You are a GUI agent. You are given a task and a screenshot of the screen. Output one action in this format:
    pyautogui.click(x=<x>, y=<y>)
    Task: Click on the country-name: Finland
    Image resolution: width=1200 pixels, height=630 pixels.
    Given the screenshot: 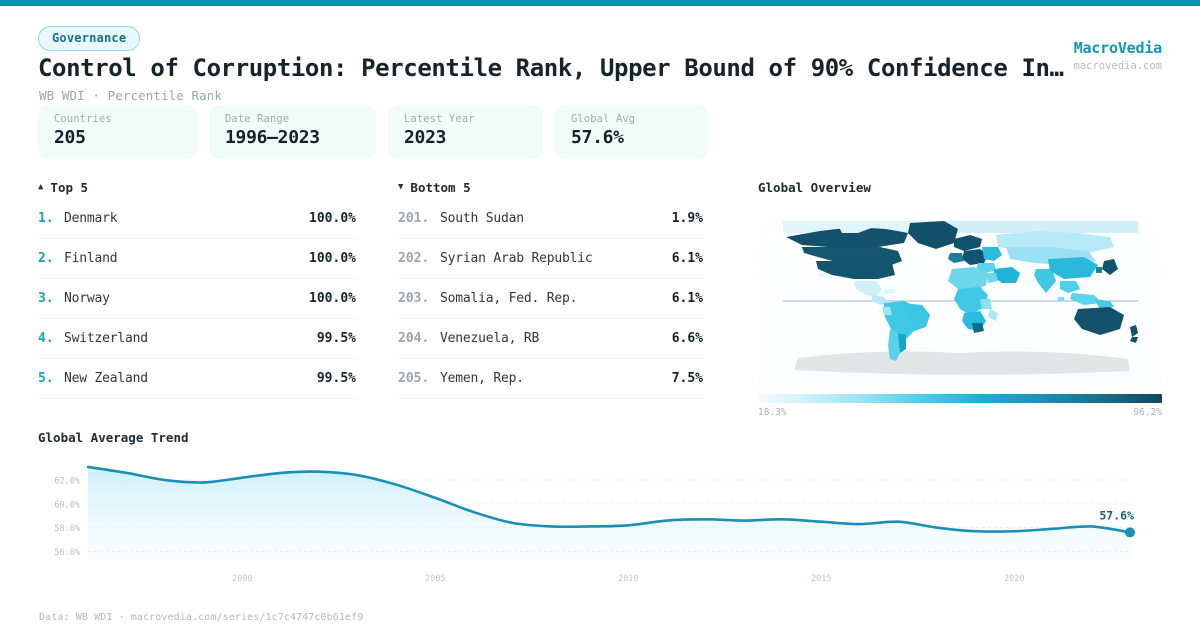 What is the action you would take?
    pyautogui.click(x=91, y=258)
    